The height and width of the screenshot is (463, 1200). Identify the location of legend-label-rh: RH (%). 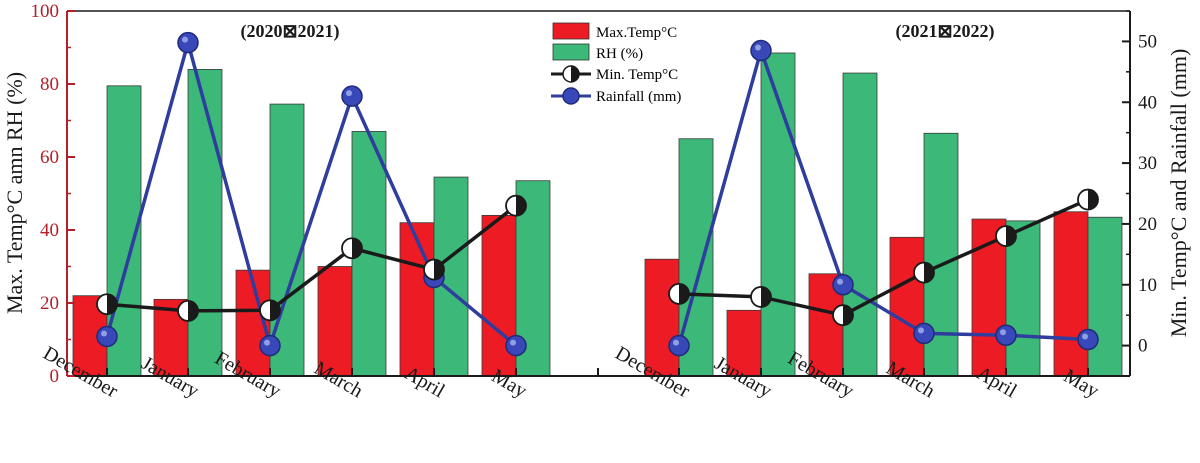
(619, 54).